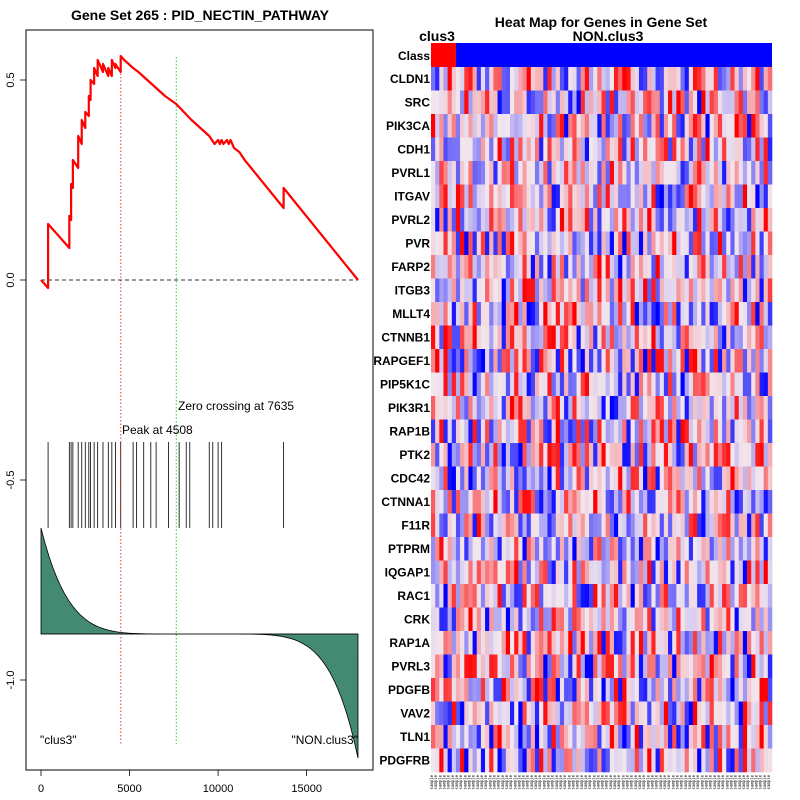  What do you see at coordinates (647, 781) in the screenshot?
I see `sample-label: sample` at bounding box center [647, 781].